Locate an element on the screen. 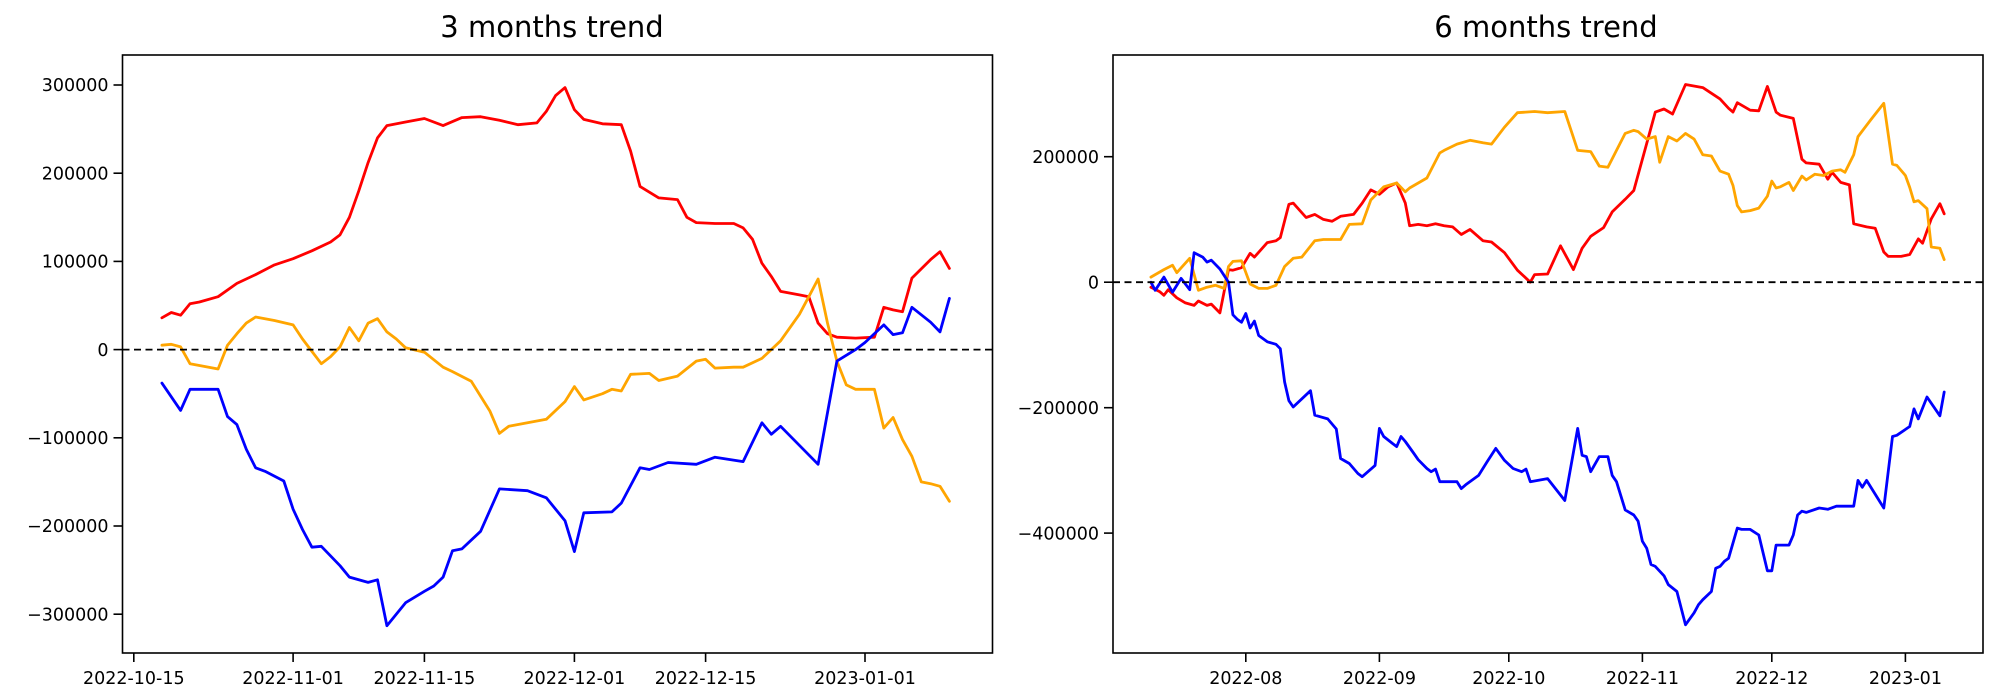  chart-title-3-months: 3 months trend is located at coordinates (552, 27).